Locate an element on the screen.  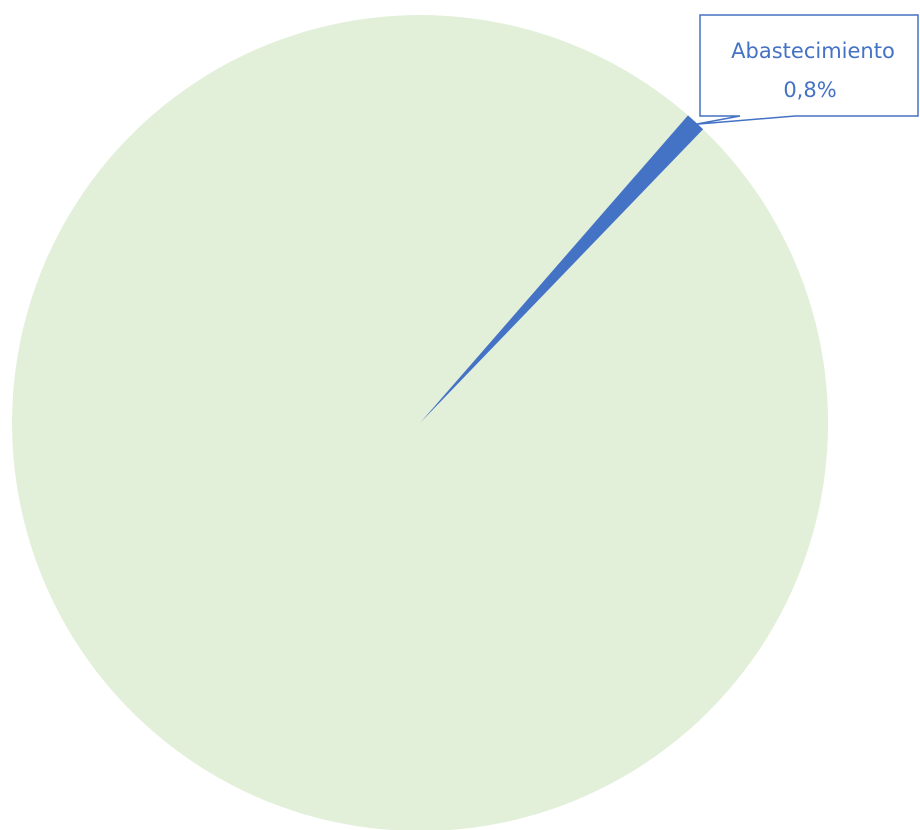
pie-slice-abastecimiento is located at coordinates (562, 269).